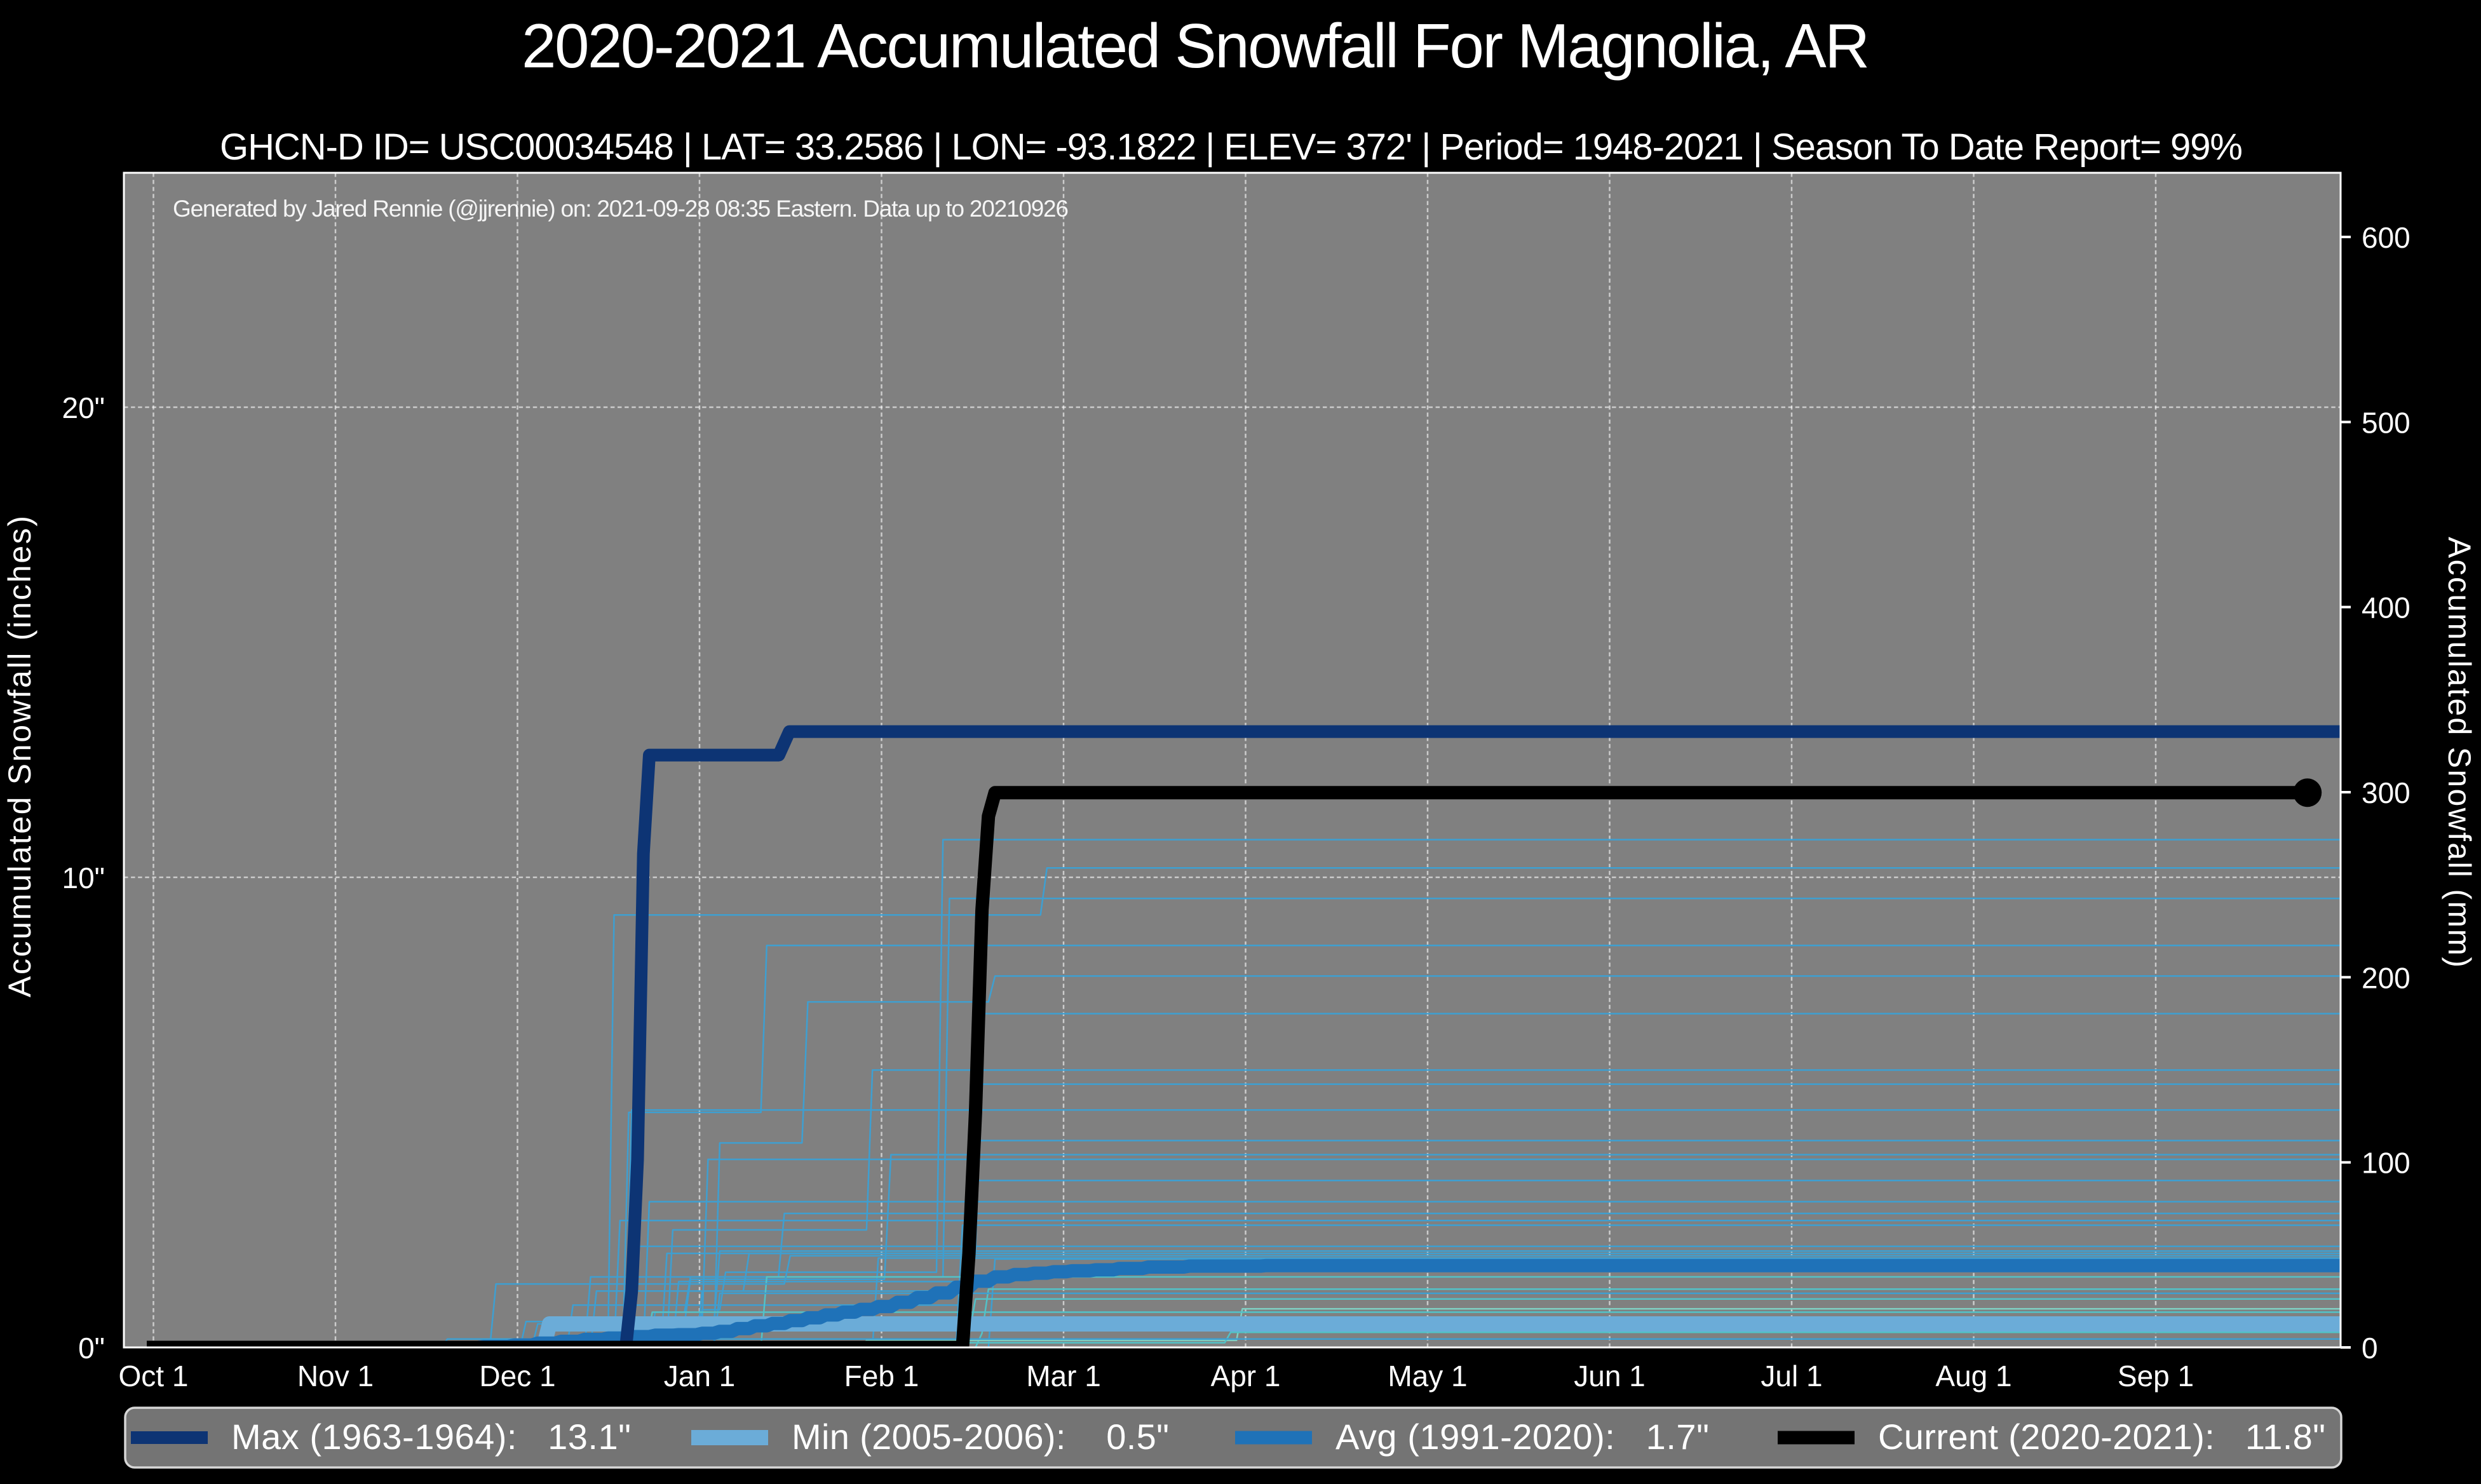  Describe the element at coordinates (2386, 237) in the screenshot. I see `svg-text: 600` at that location.